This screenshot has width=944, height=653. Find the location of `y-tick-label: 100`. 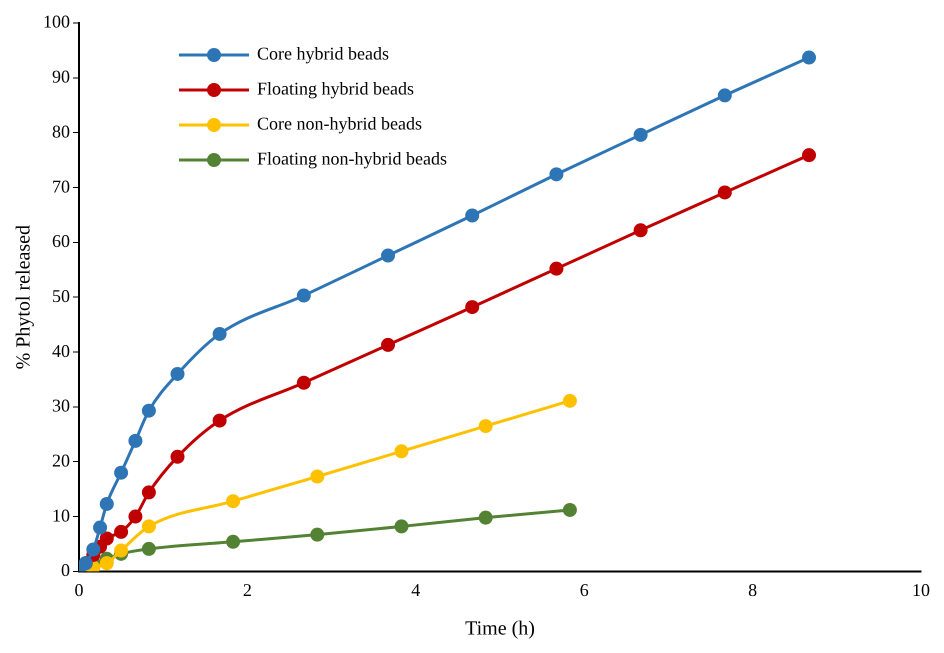

y-tick-label: 100 is located at coordinates (56, 22).